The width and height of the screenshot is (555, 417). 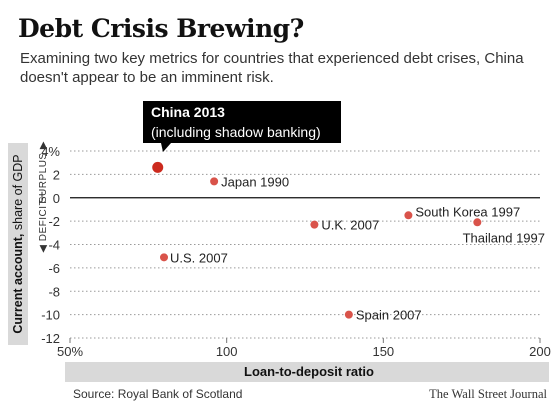 What do you see at coordinates (54, 245) in the screenshot?
I see `y-tick-label: -4` at bounding box center [54, 245].